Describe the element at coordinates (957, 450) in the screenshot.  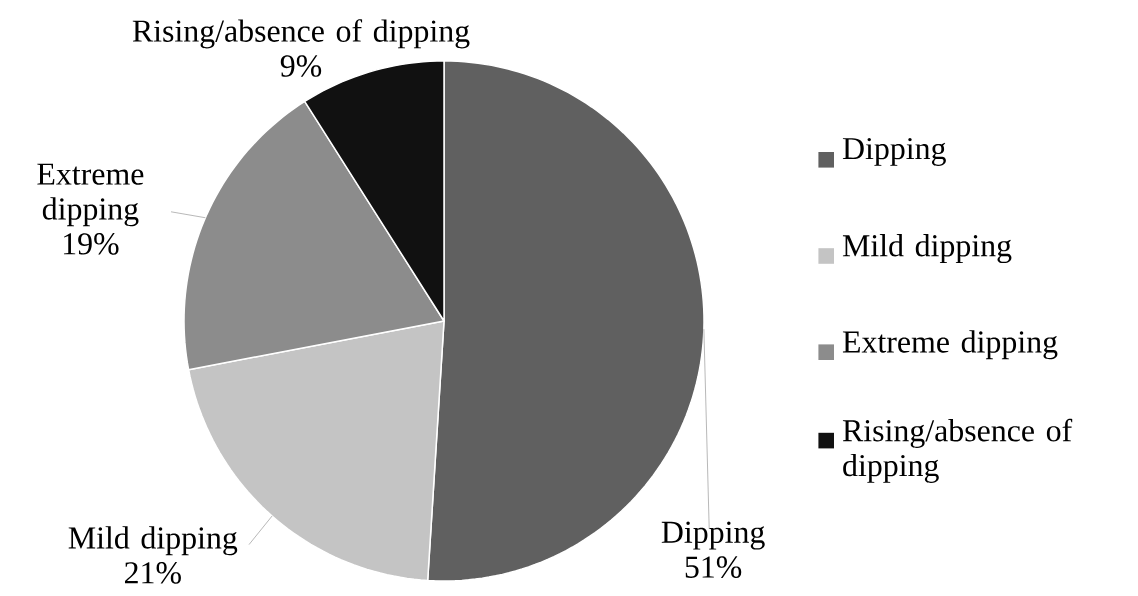
I see `legend-label: Rising/absence of dipping` at that location.